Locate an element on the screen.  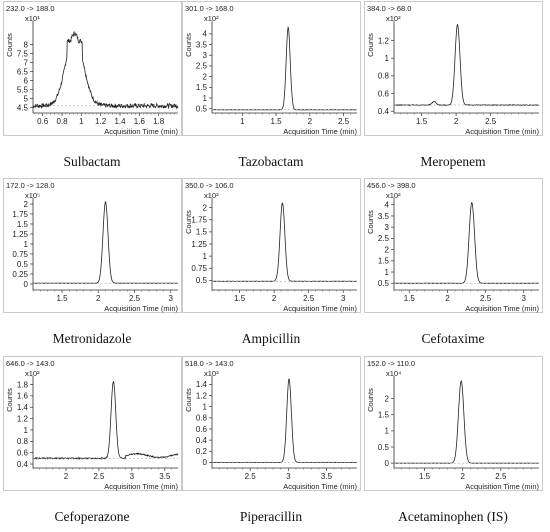
y-tick-label: 1.6 is located at coordinates (23, 396).